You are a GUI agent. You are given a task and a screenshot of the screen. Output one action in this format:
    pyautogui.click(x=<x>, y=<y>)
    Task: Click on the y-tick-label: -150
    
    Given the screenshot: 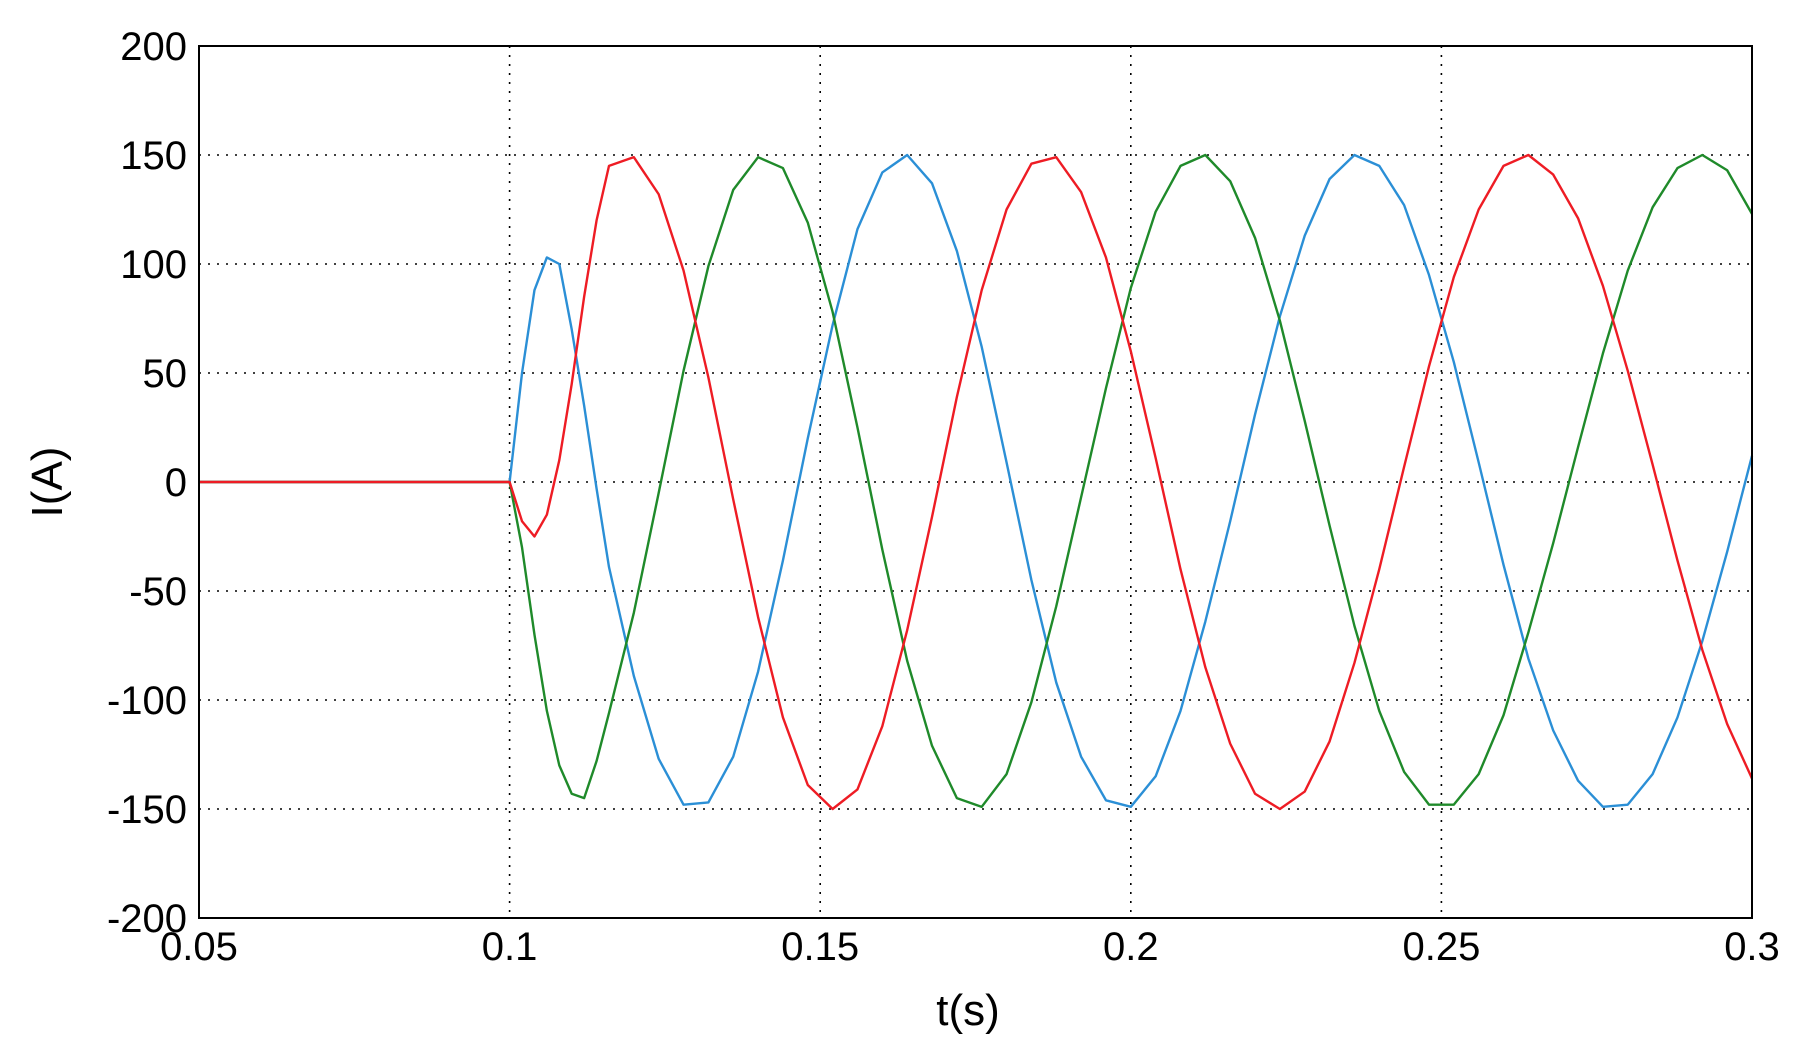 What is the action you would take?
    pyautogui.click(x=147, y=810)
    